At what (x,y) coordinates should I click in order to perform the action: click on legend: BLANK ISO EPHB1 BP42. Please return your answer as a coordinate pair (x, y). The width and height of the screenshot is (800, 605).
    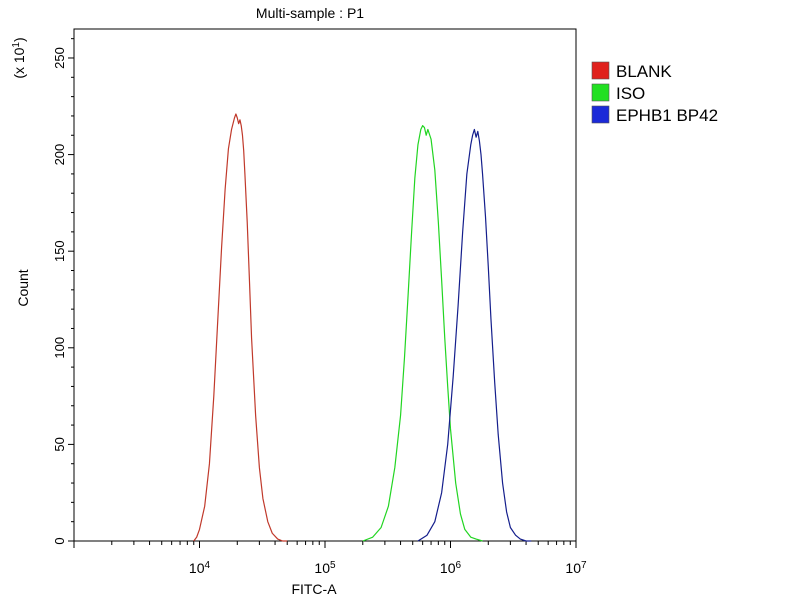
    Looking at the image, I should click on (654, 93).